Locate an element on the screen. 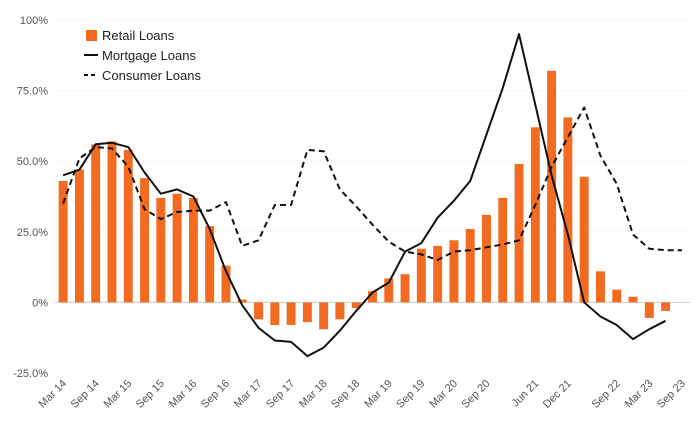 The height and width of the screenshot is (433, 700). x-tick-label: Sep 16 is located at coordinates (215, 394).